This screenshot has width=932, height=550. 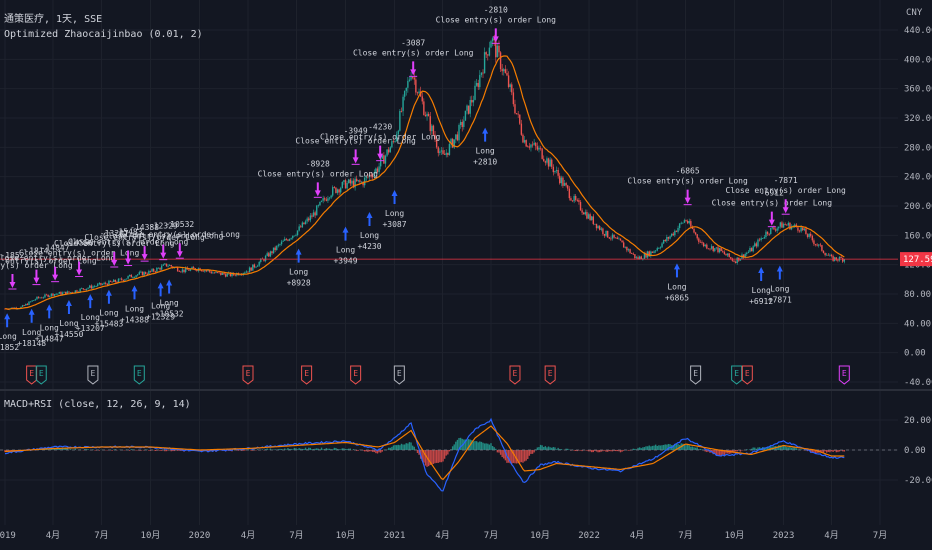 I want to click on symbol-title: 通策医疗, 1天, SSE, so click(x=53, y=19).